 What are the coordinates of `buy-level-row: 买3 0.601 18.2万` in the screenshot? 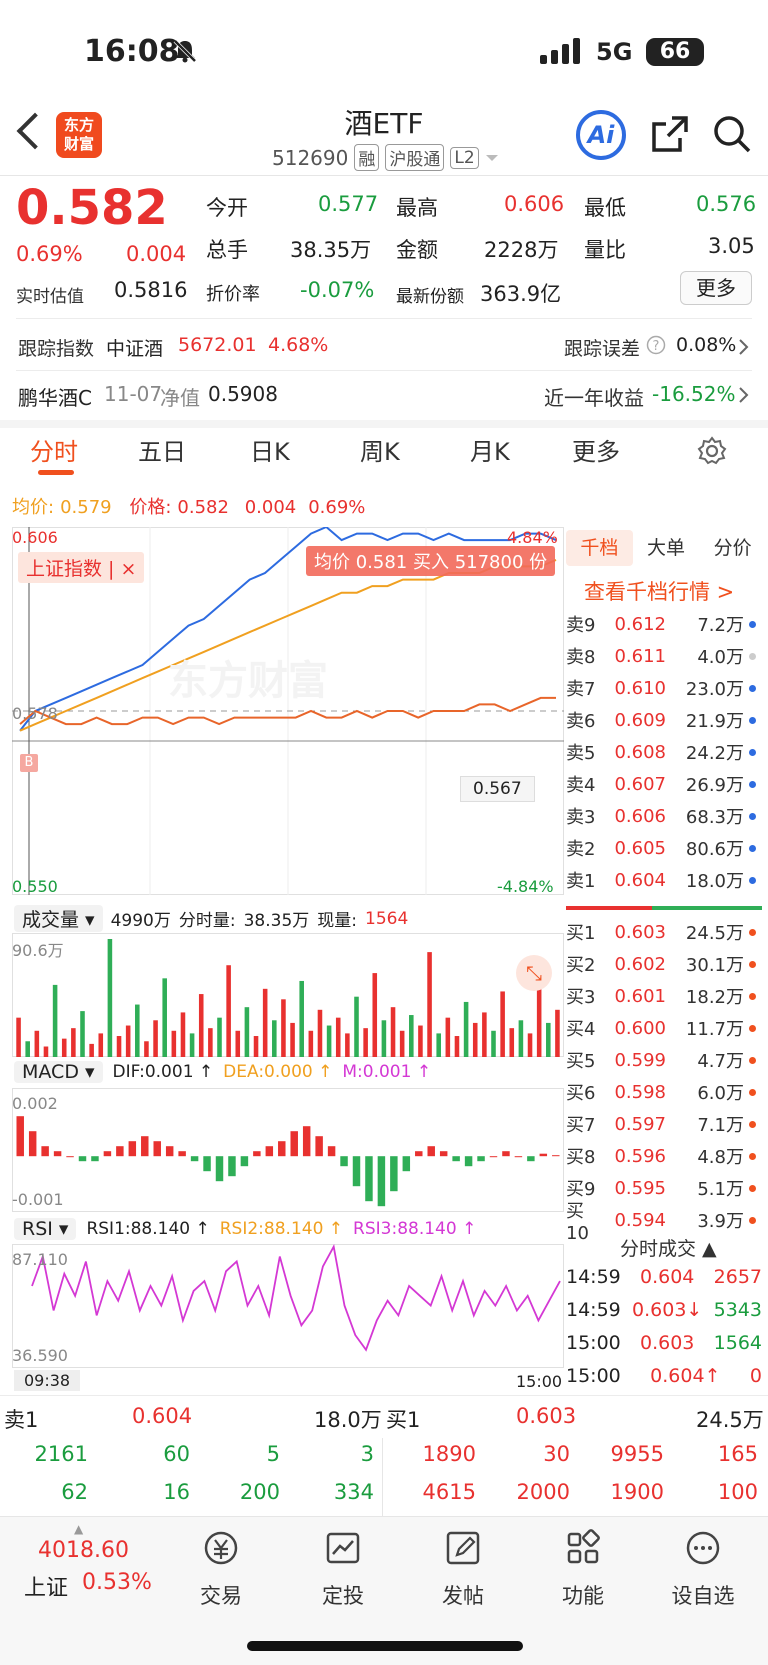 It's located at (664, 996).